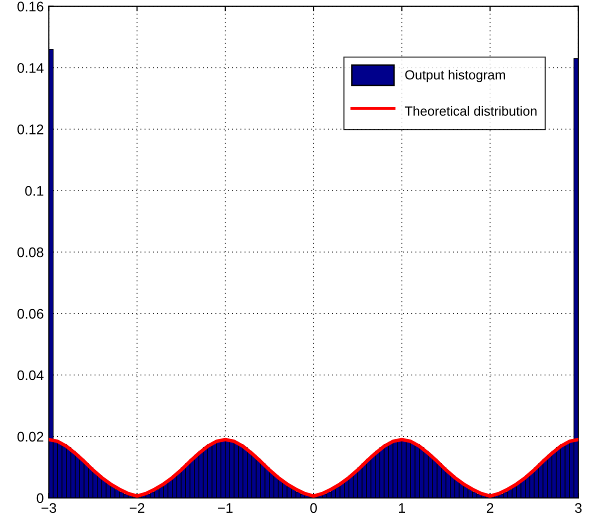  Describe the element at coordinates (40, 498) in the screenshot. I see `y-tick-label: 0` at that location.